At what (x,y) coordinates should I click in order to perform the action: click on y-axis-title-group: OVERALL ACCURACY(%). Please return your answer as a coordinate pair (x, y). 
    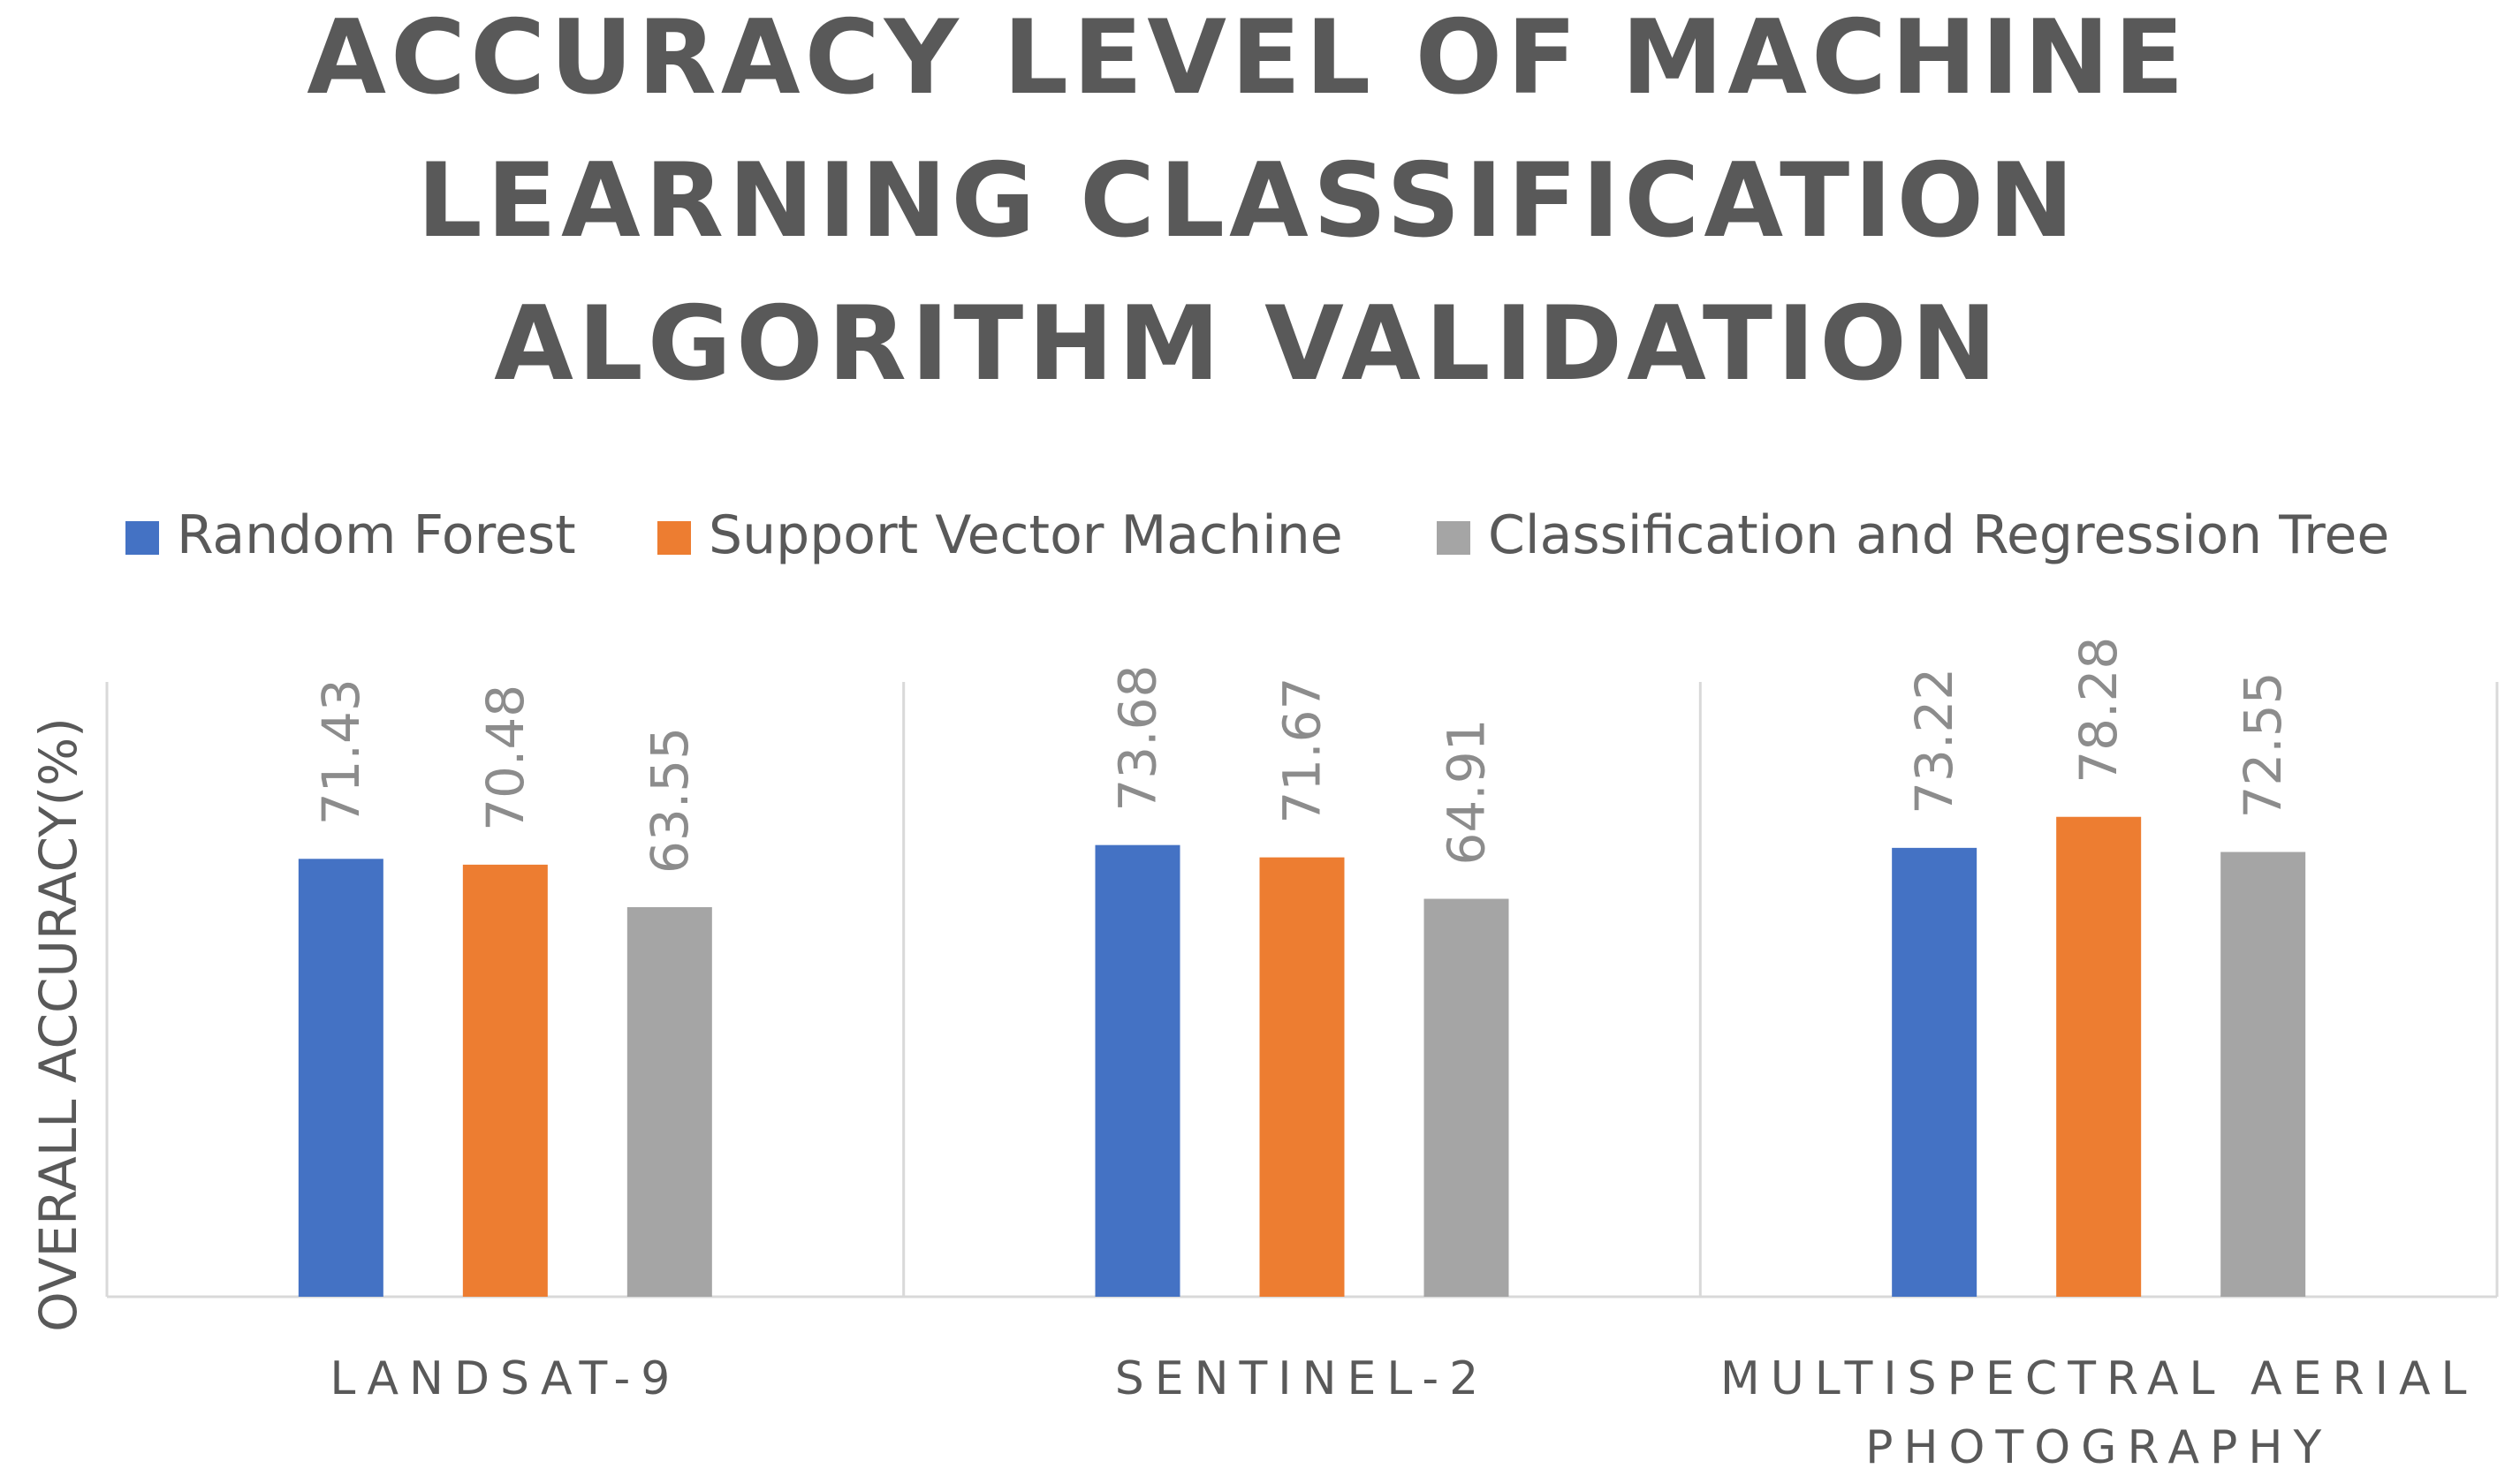
    Looking at the image, I should click on (58, 1024).